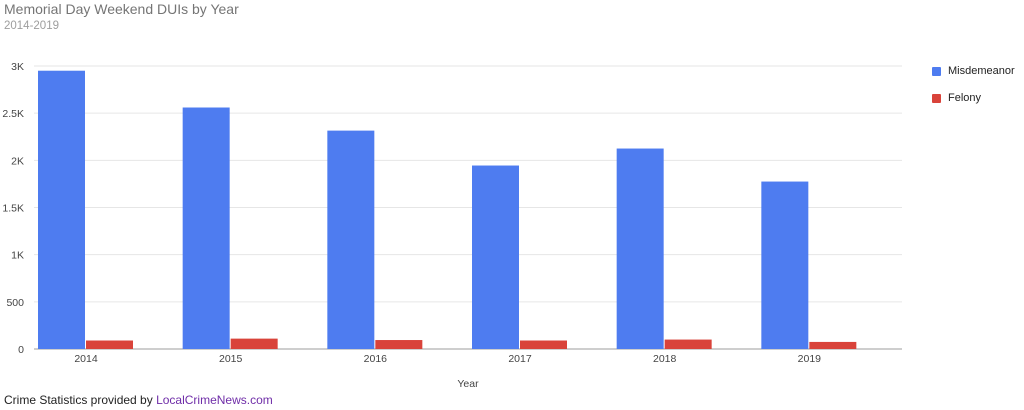 The image size is (1024, 410). Describe the element at coordinates (981, 71) in the screenshot. I see `legend-label: Misdemeanor` at that location.